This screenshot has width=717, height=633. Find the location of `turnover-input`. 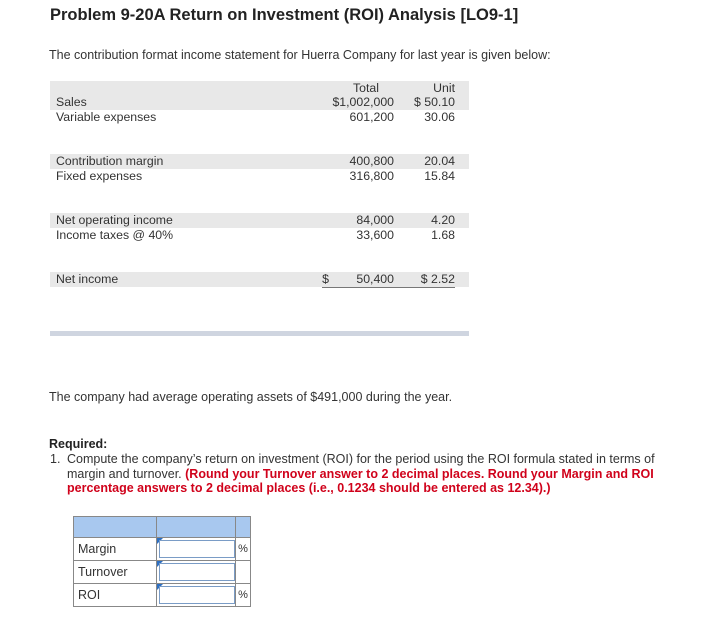

turnover-input is located at coordinates (197, 572).